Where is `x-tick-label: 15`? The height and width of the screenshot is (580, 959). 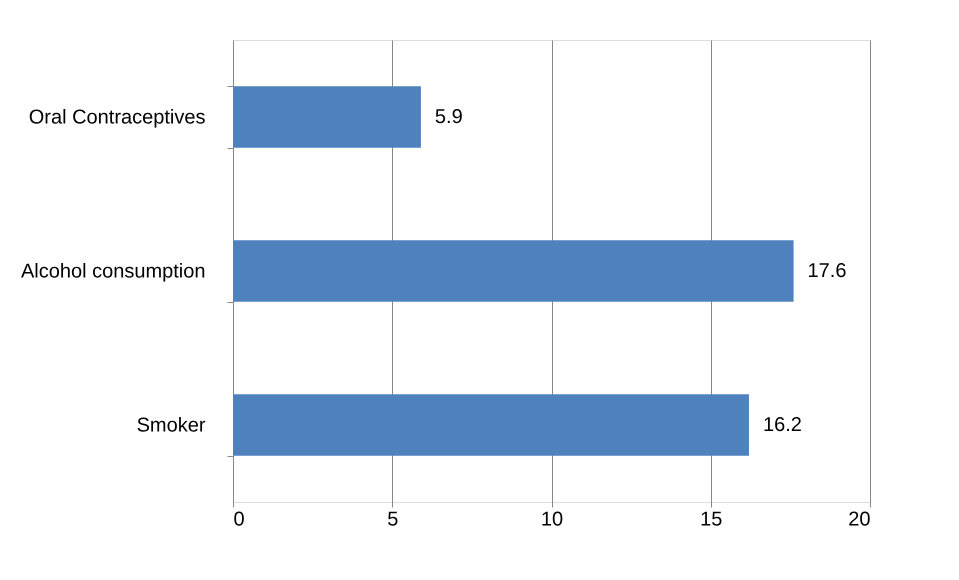 x-tick-label: 15 is located at coordinates (711, 519).